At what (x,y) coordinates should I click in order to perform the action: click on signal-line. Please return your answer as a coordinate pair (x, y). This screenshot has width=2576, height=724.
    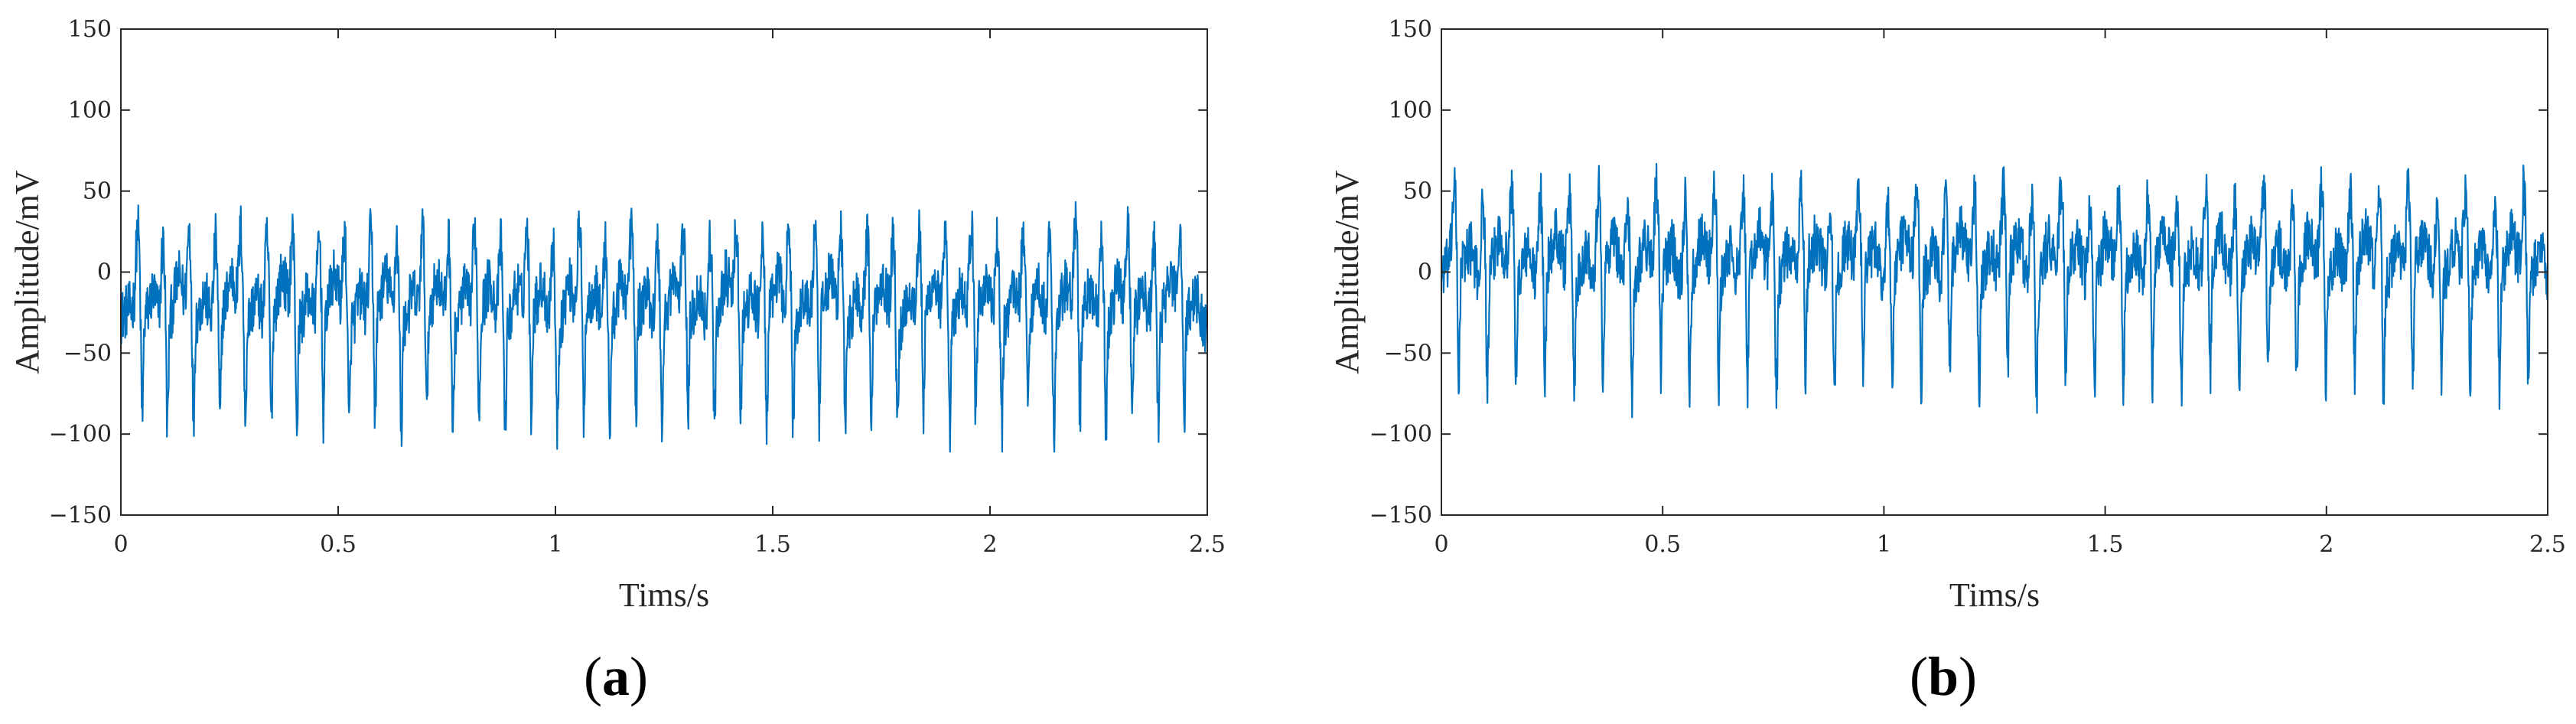
    Looking at the image, I should click on (664, 327).